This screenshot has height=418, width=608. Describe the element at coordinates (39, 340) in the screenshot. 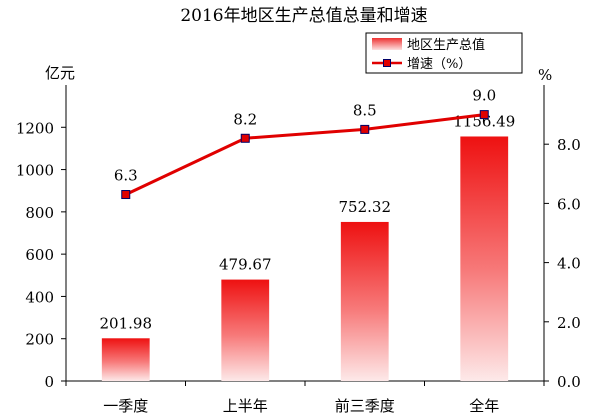

I see `y-left-tick-label: 200` at that location.